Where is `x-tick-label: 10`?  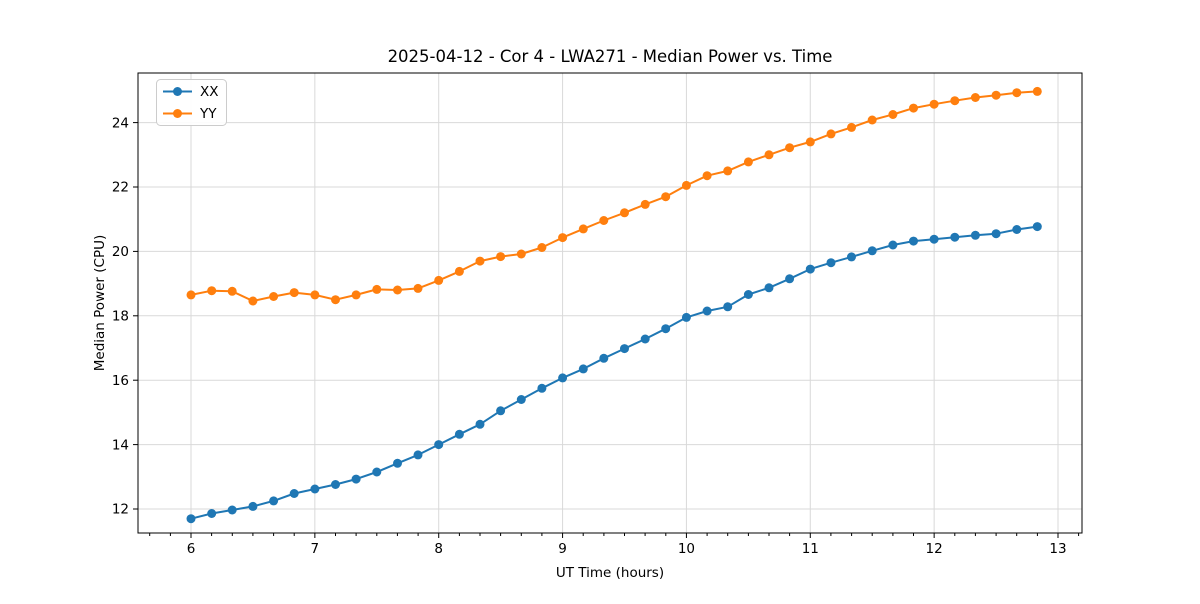 x-tick-label: 10 is located at coordinates (686, 549).